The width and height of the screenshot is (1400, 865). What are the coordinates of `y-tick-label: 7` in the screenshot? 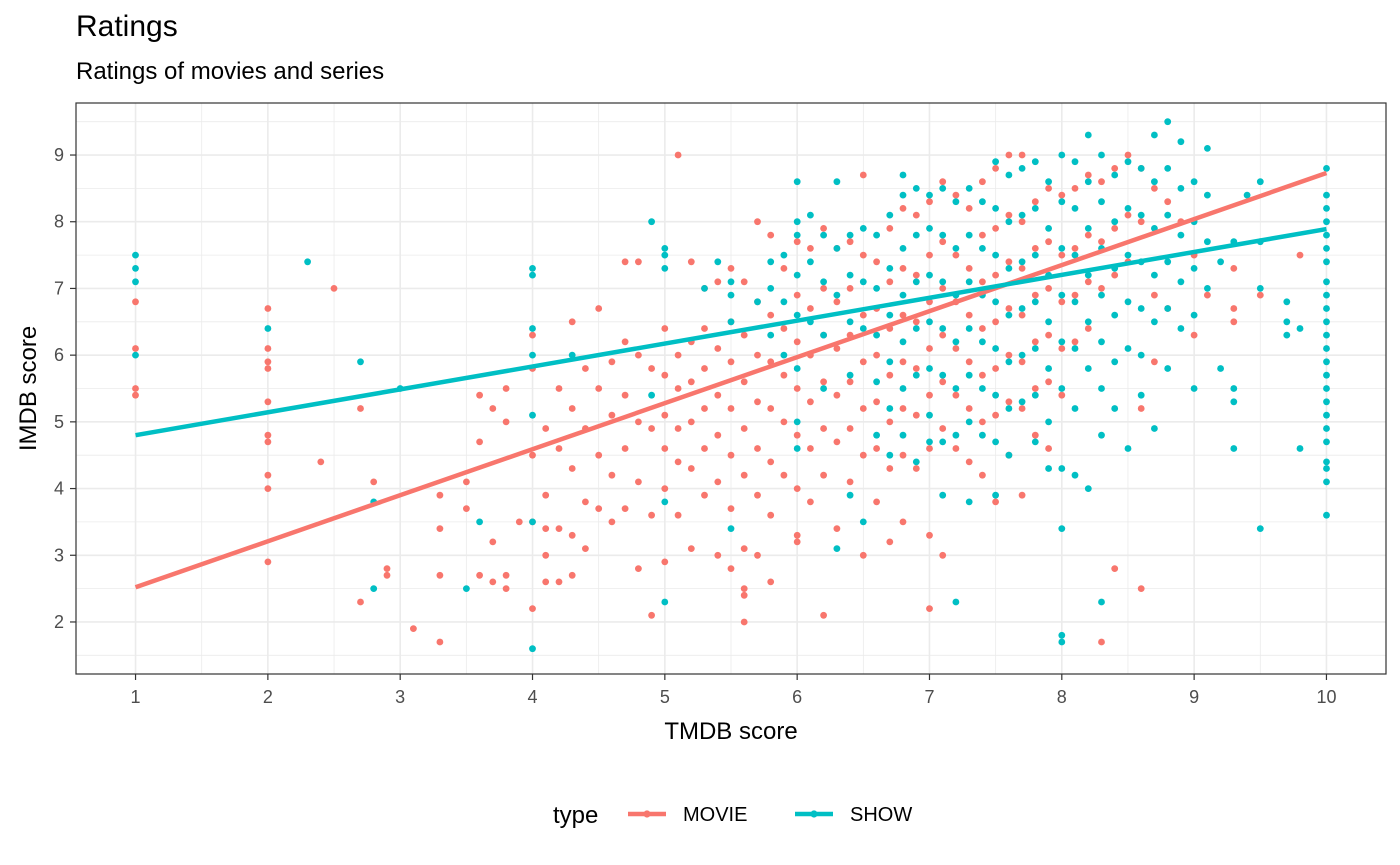 It's located at (59, 288).